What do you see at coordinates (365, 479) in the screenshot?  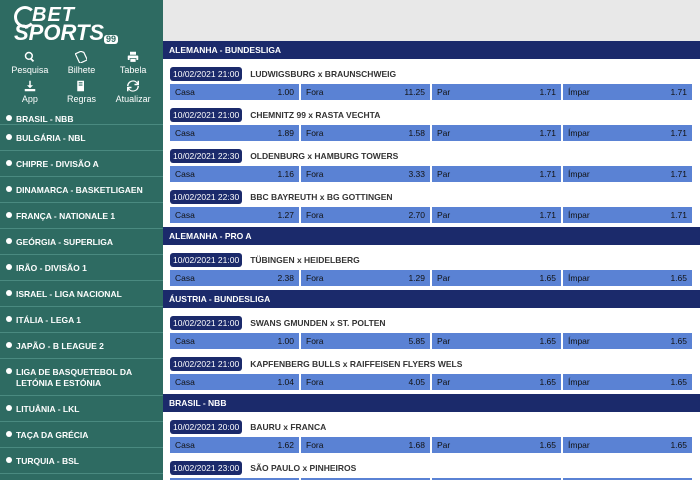 I see `away-odd-button: Fora7.65` at bounding box center [365, 479].